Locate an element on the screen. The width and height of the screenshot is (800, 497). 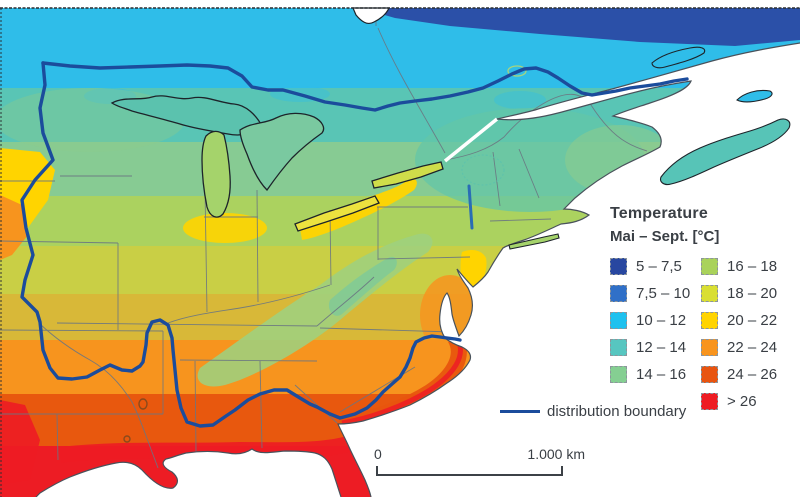
distribution-boundary-legend: distribution boundary is located at coordinates (593, 411).